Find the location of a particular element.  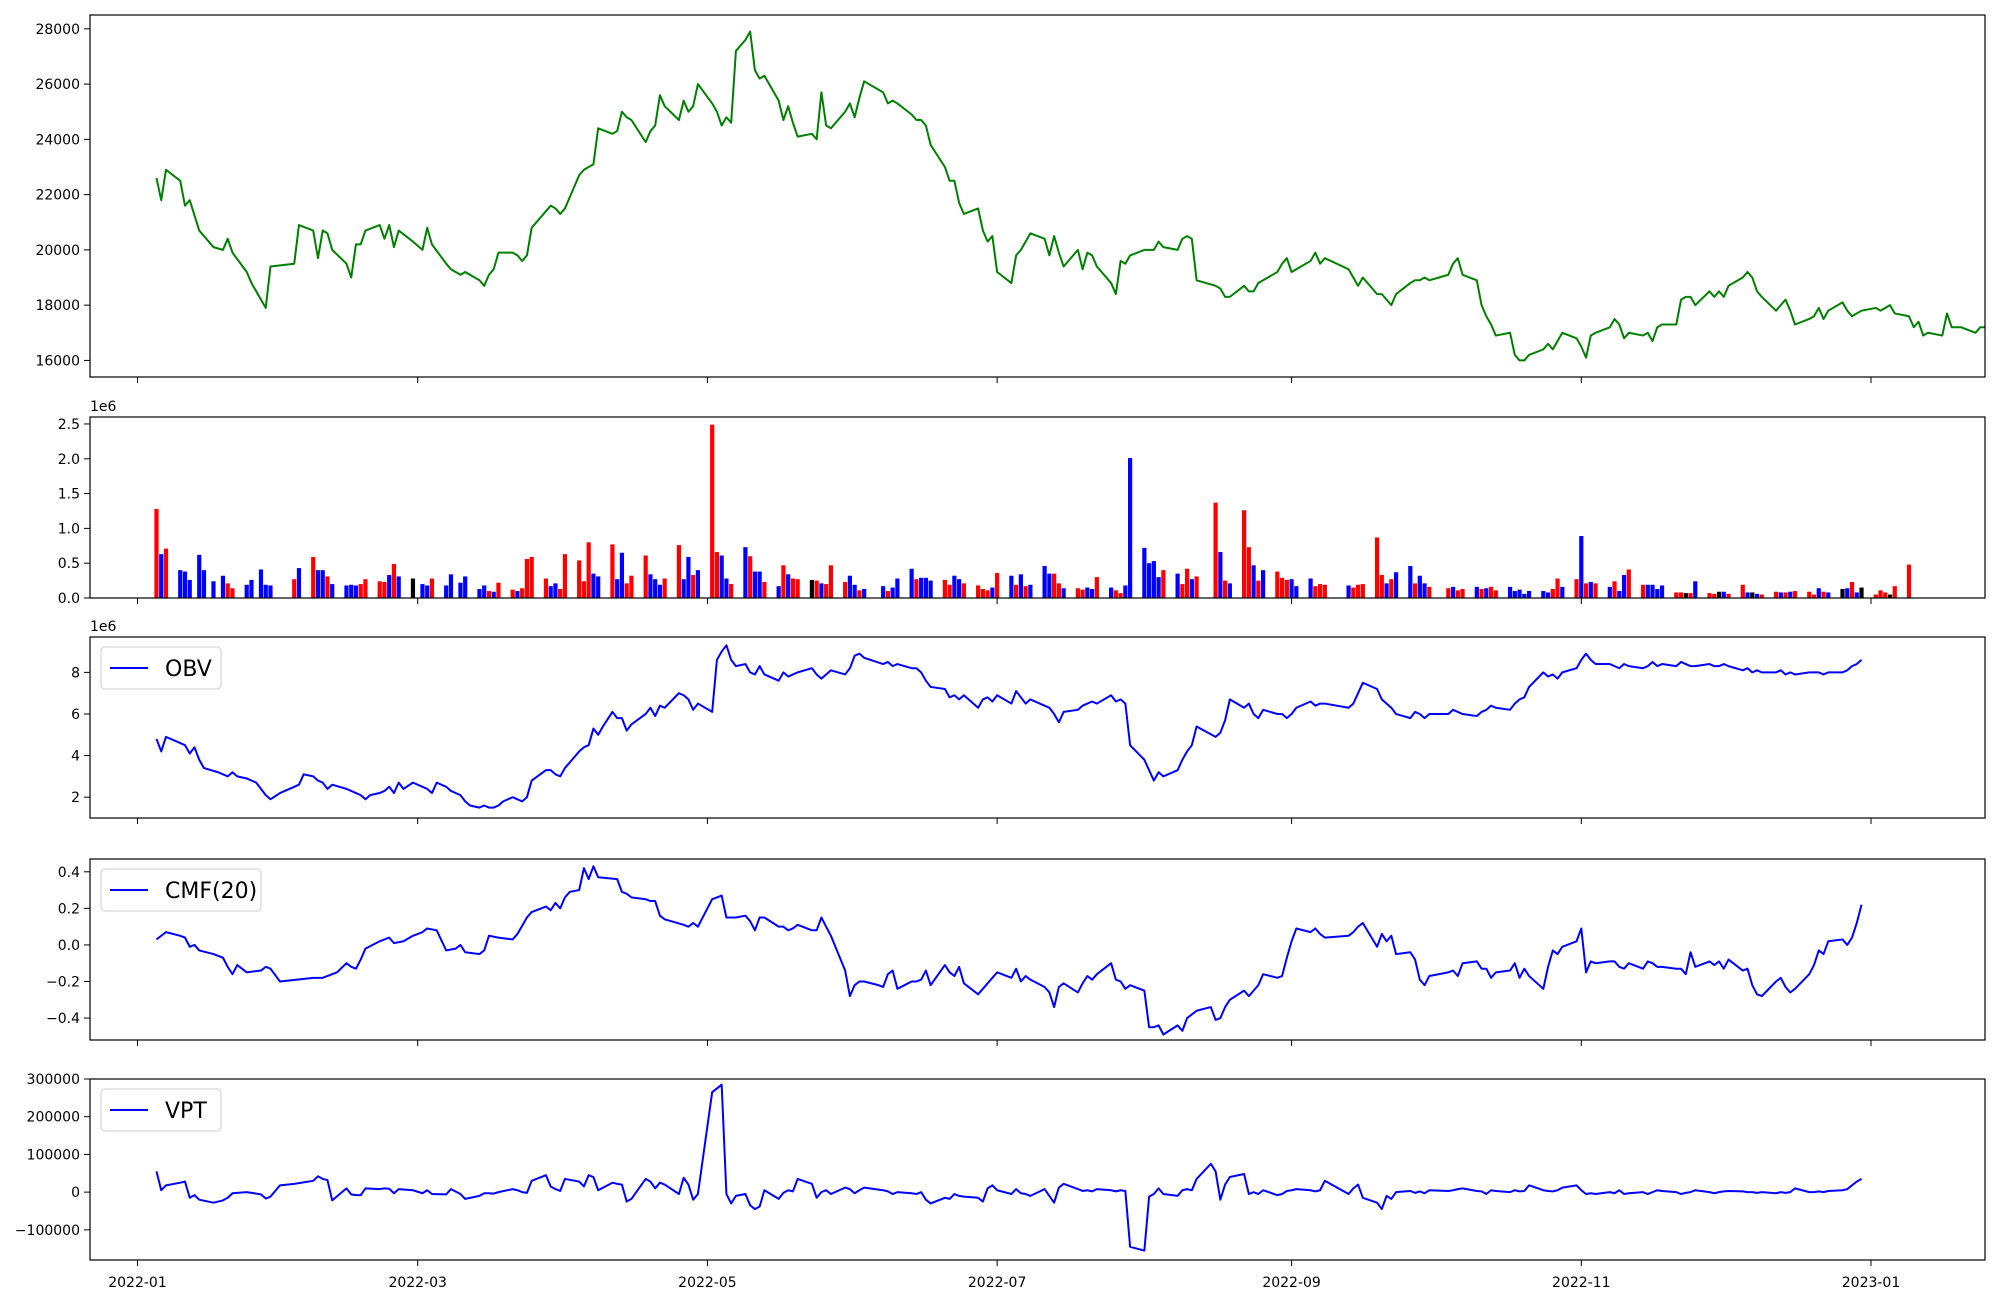

price-ytick-label: 26000 is located at coordinates (57, 85).